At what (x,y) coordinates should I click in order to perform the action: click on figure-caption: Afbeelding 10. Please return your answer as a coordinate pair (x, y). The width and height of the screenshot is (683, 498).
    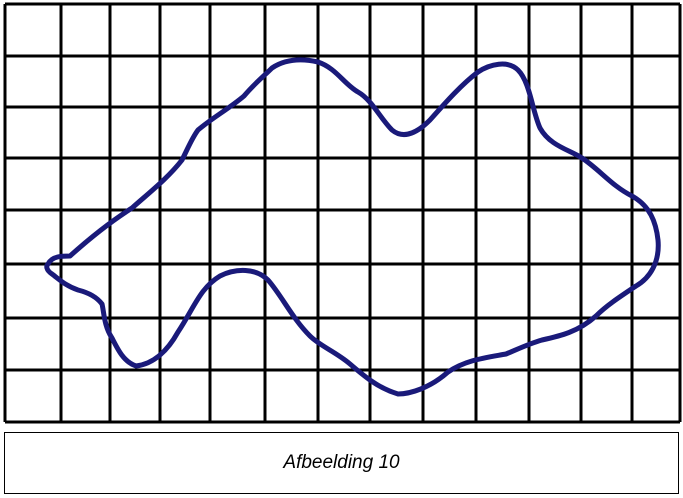
    Looking at the image, I should click on (341, 462).